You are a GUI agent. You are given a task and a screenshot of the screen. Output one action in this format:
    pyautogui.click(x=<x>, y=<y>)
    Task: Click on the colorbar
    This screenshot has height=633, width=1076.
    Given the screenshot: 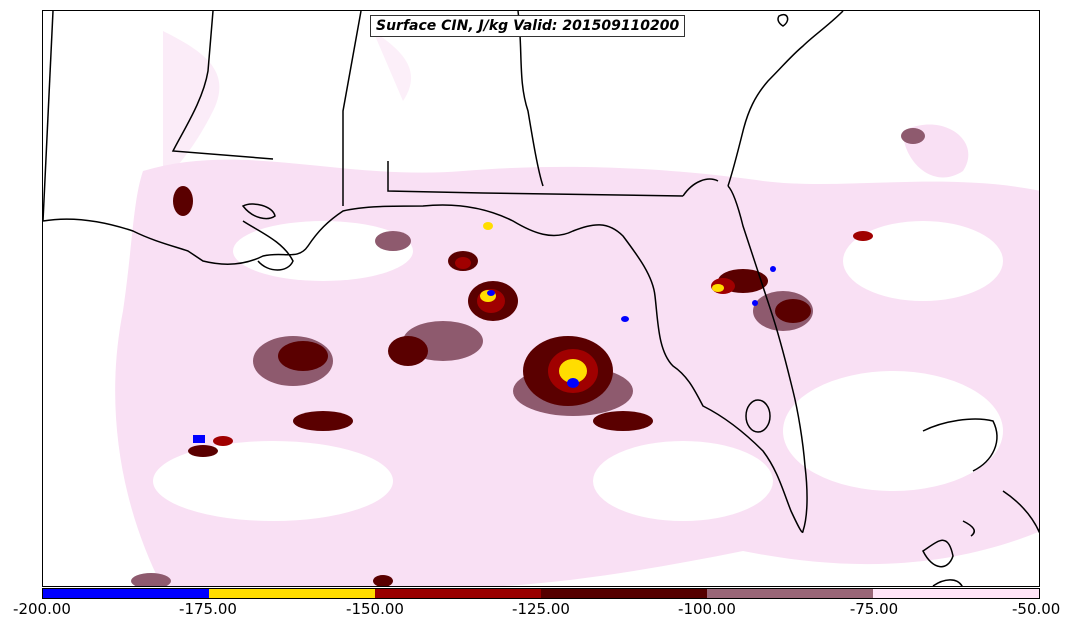 What is the action you would take?
    pyautogui.click(x=541, y=593)
    